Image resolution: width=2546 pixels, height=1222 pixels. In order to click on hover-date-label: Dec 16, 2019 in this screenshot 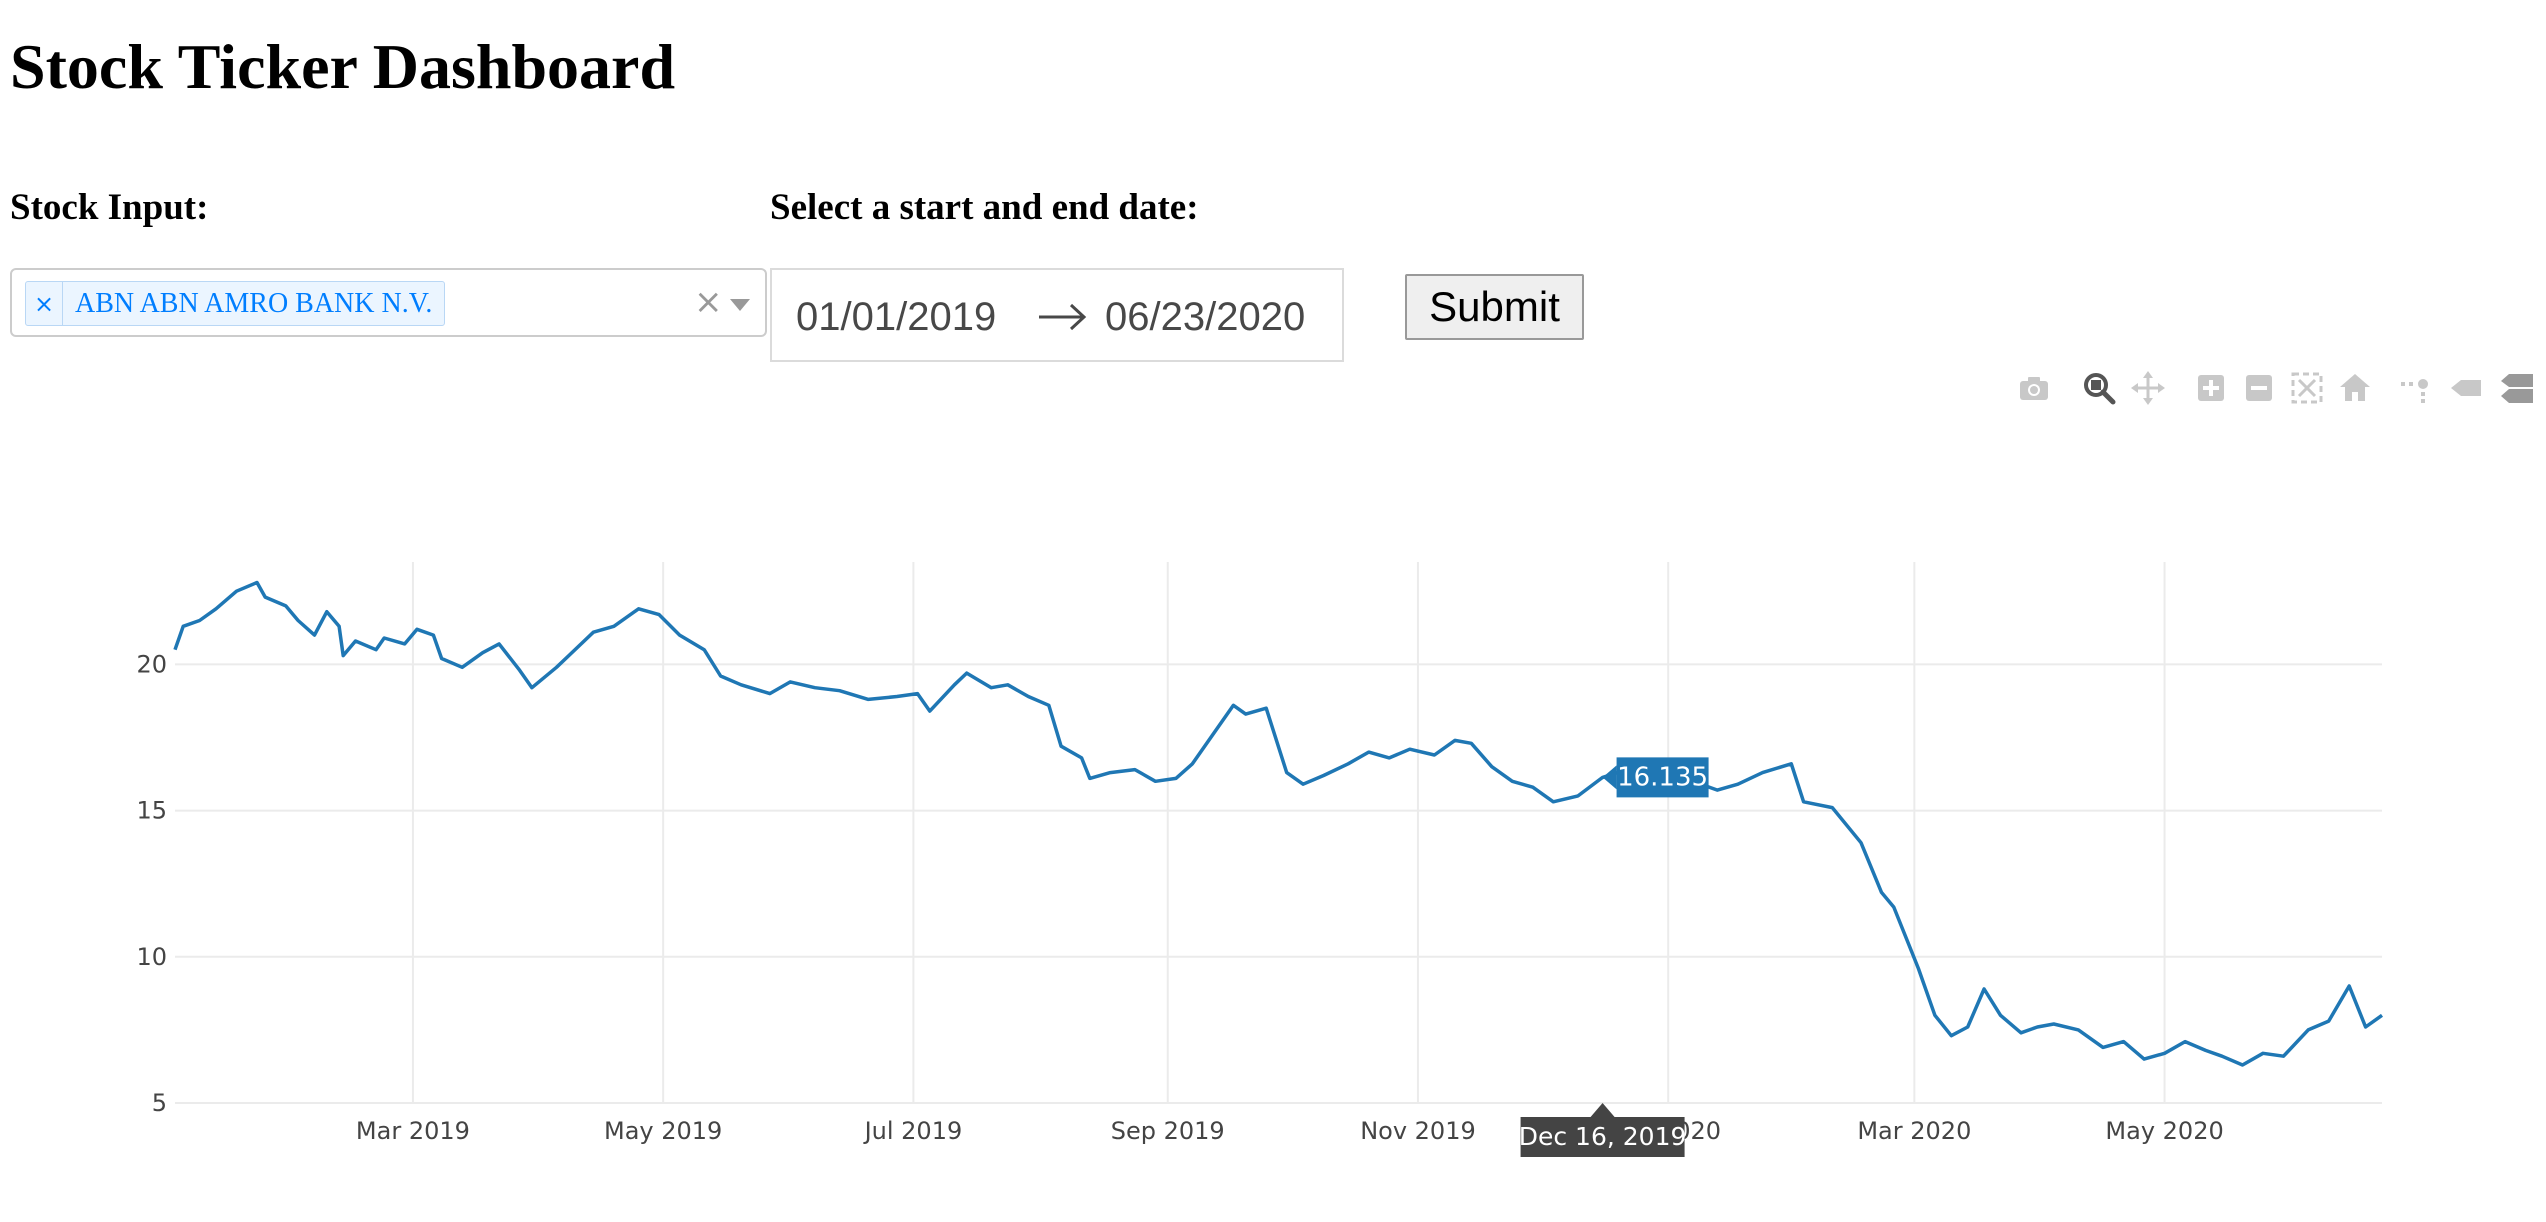, I will do `click(1603, 1136)`.